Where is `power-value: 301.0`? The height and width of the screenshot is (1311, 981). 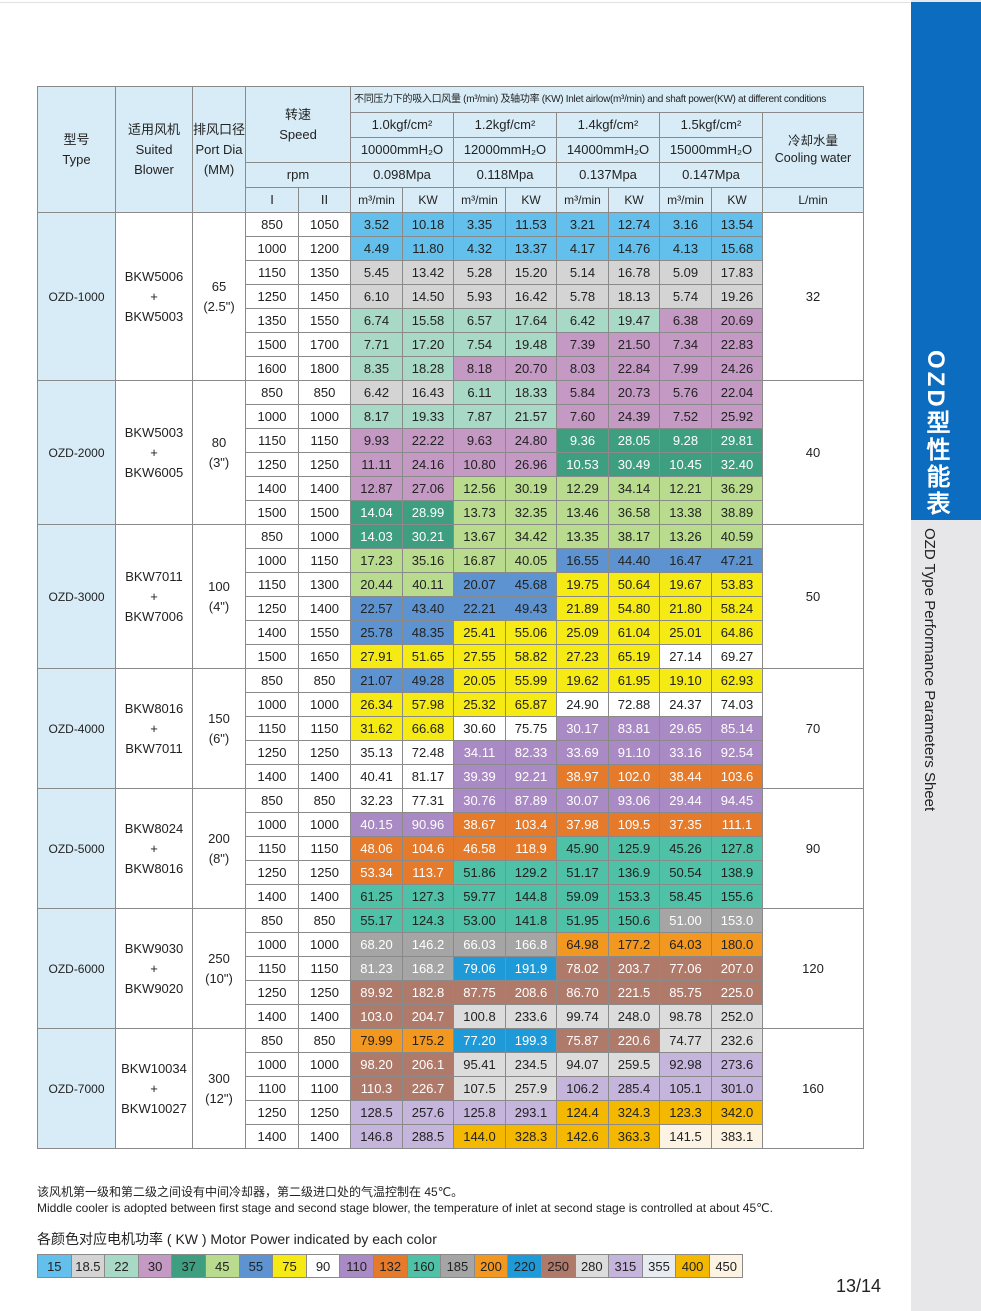
power-value: 301.0 is located at coordinates (737, 1088).